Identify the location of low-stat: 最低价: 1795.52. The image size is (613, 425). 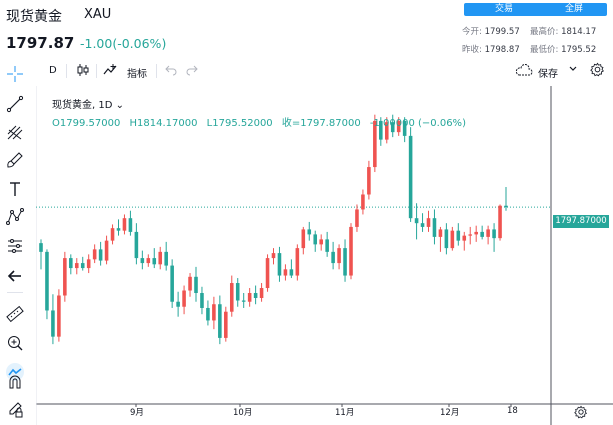
(563, 49).